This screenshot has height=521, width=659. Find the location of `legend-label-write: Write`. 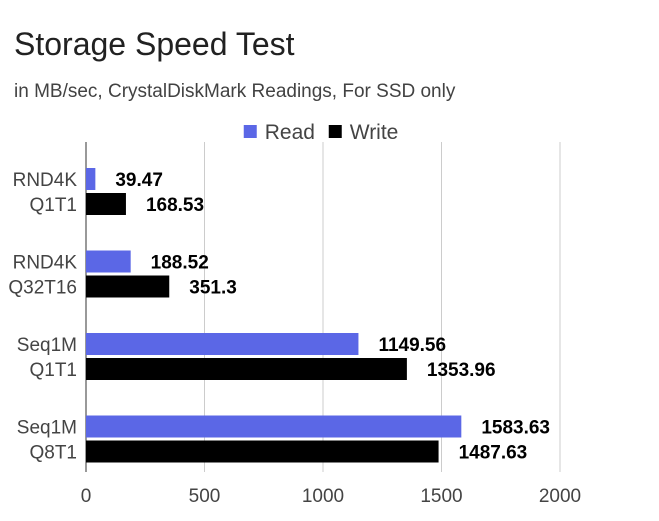

legend-label-write: Write is located at coordinates (374, 132).